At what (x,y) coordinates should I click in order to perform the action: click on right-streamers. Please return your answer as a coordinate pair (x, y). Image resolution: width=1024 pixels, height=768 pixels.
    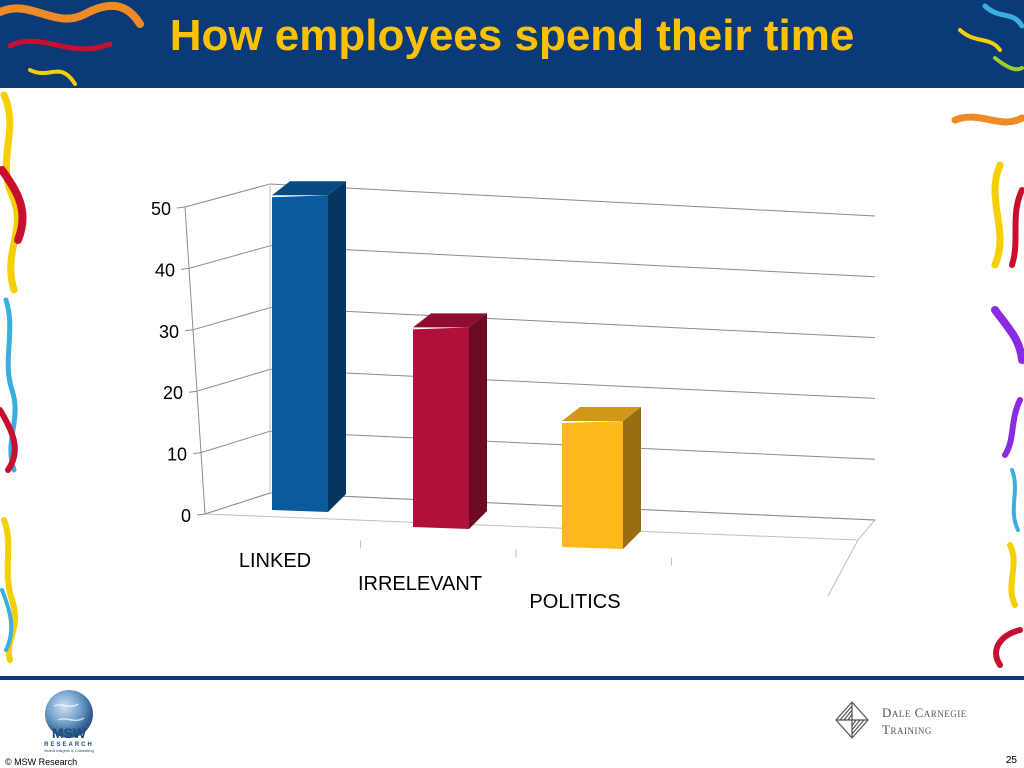
    Looking at the image, I should click on (987, 390).